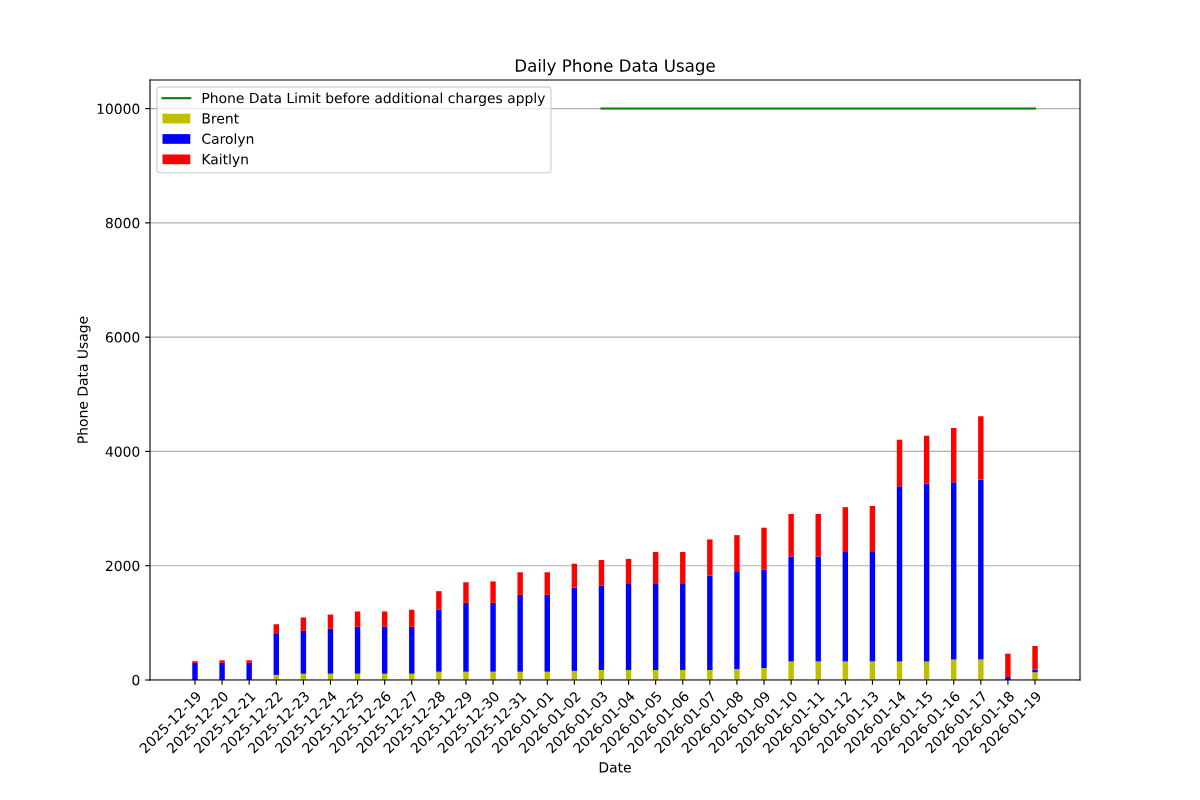  I want to click on chart-title: Daily Phone Data Usage, so click(615, 67).